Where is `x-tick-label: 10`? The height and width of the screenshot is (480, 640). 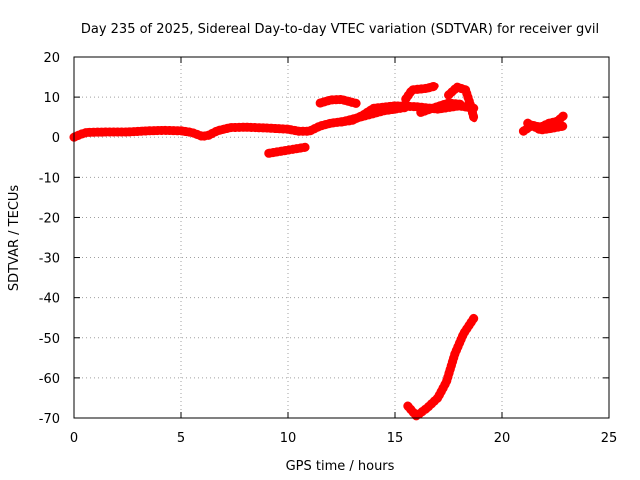
x-tick-label: 10 is located at coordinates (288, 438).